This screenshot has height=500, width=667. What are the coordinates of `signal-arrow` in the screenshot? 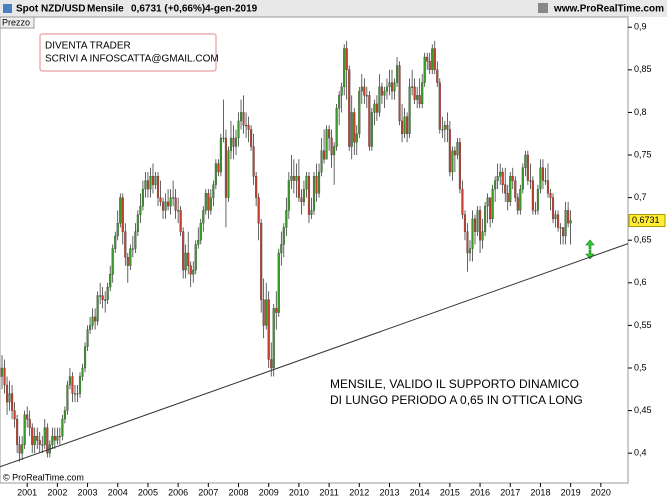 It's located at (590, 249).